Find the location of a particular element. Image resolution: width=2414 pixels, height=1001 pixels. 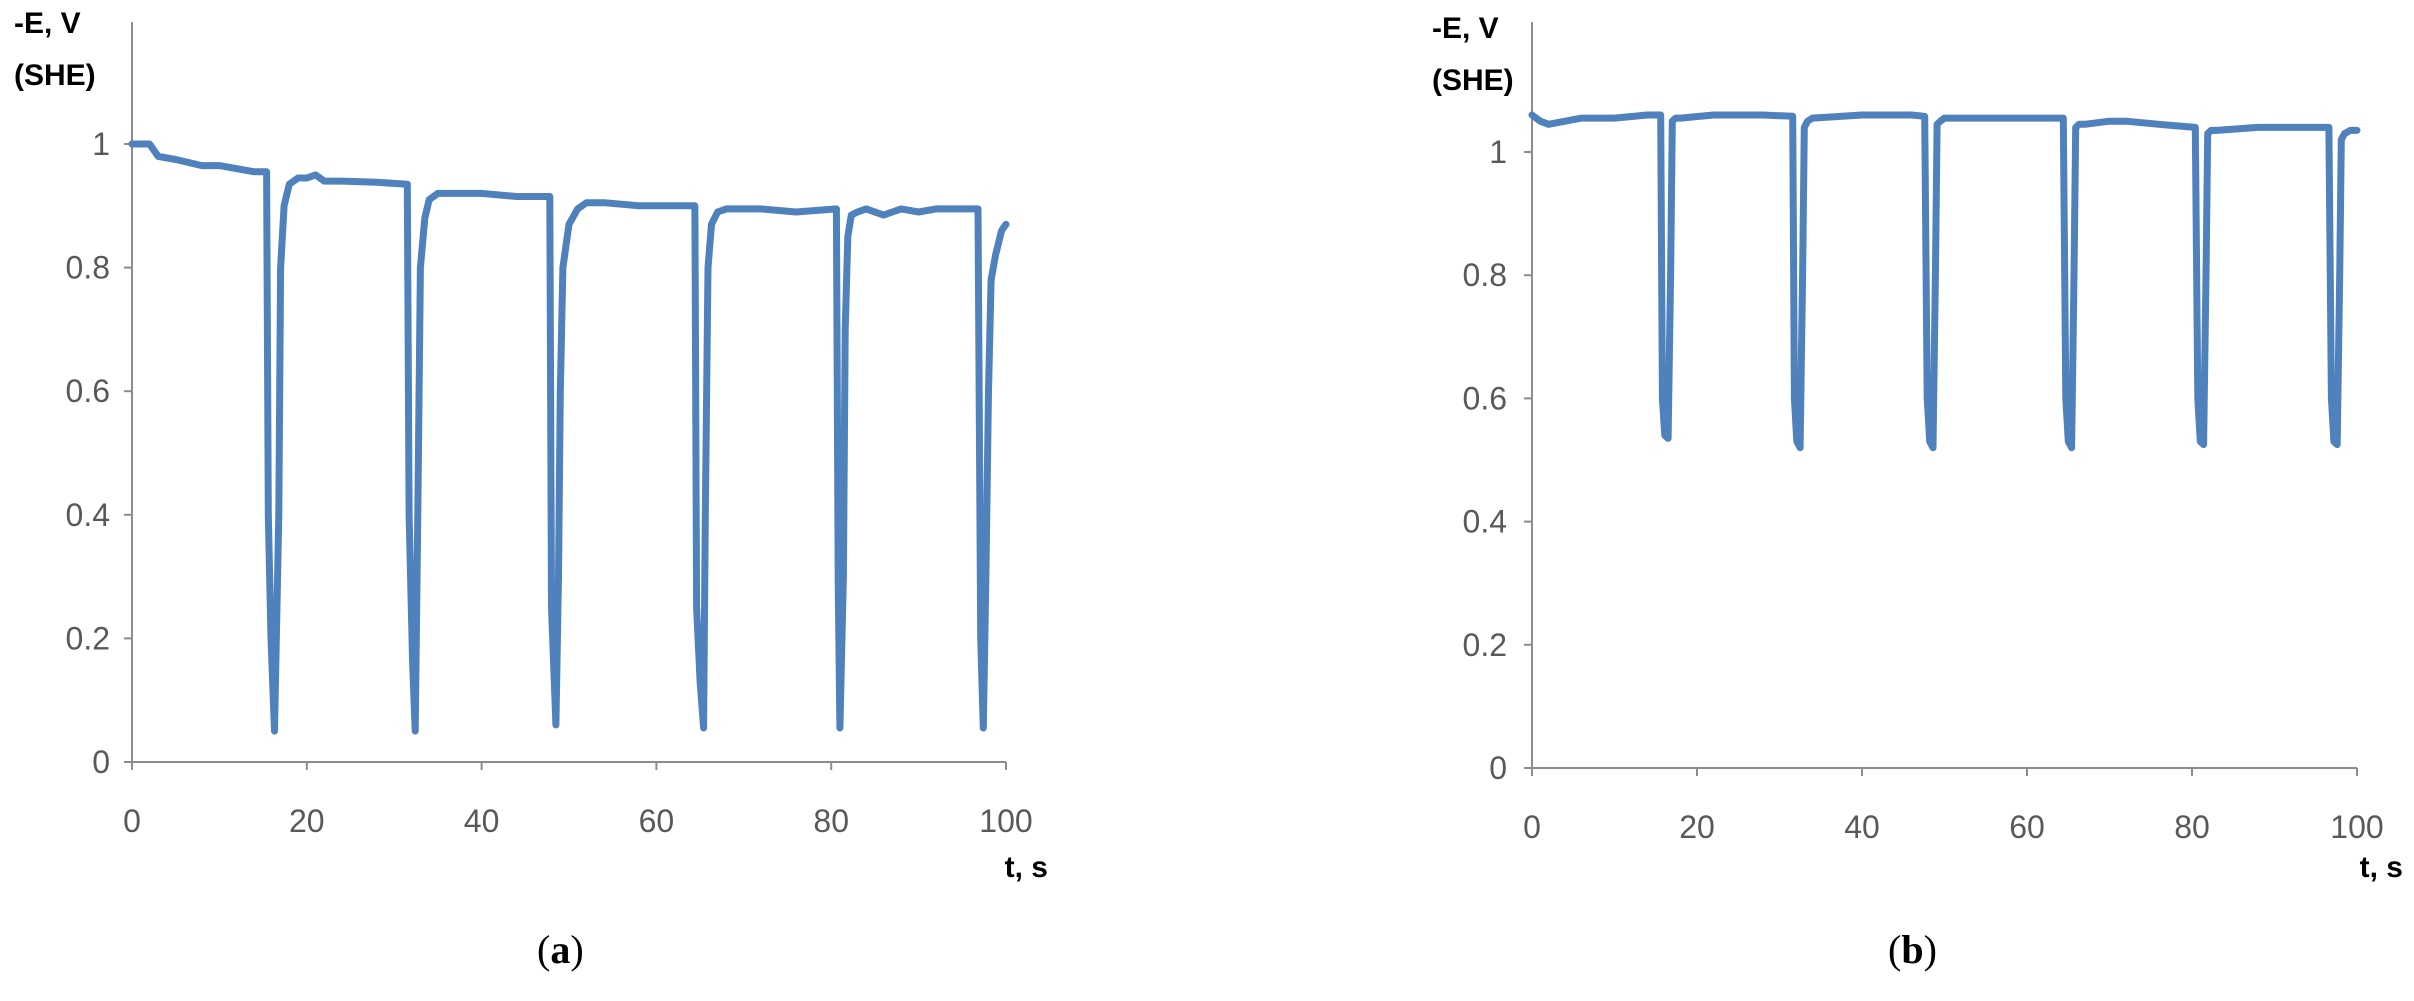

chart-b-x-tick-label: 100 is located at coordinates (2356, 827).